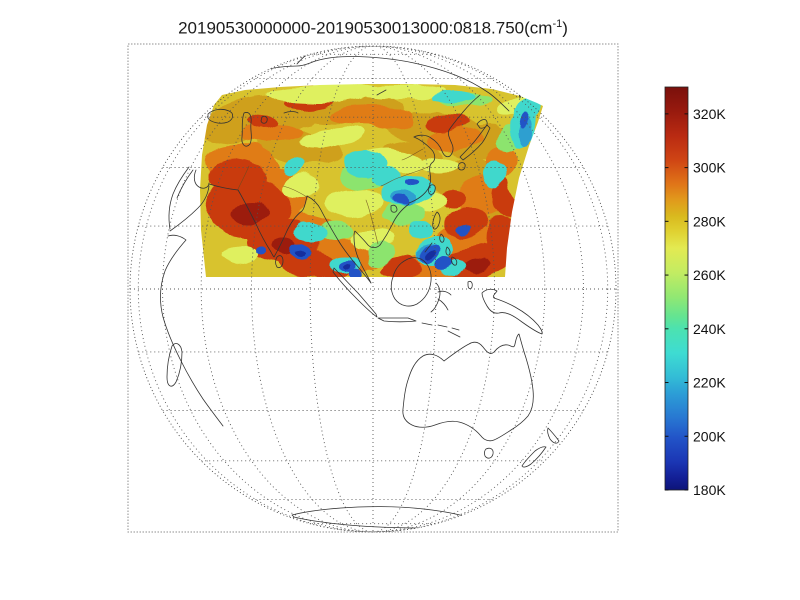 This screenshot has height=600, width=800. What do you see at coordinates (411, 282) in the screenshot?
I see `island-borneo` at bounding box center [411, 282].